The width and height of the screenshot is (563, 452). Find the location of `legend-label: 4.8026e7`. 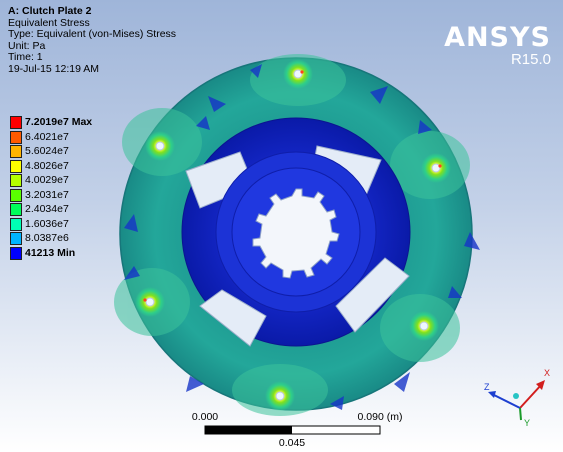

legend-label: 4.8026e7 is located at coordinates (47, 165).